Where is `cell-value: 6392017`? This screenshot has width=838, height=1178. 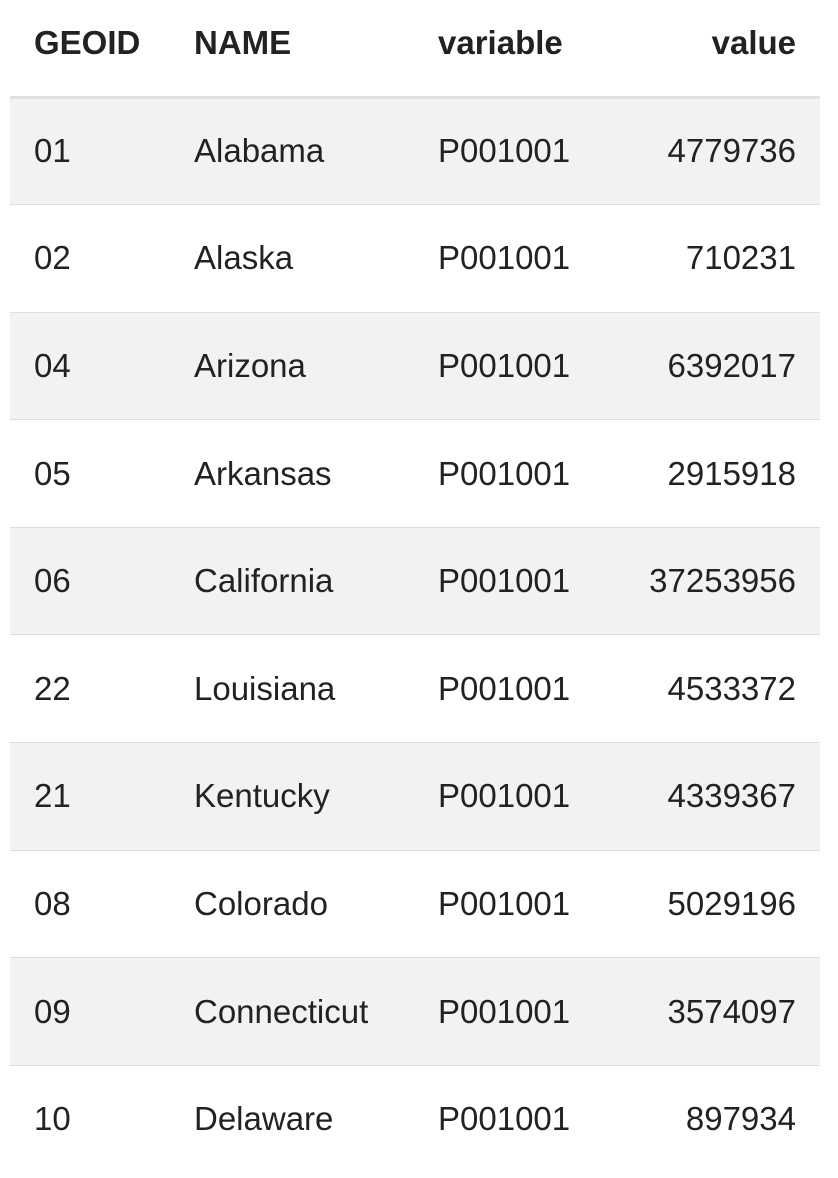
cell-value: 6392017 is located at coordinates (712, 366).